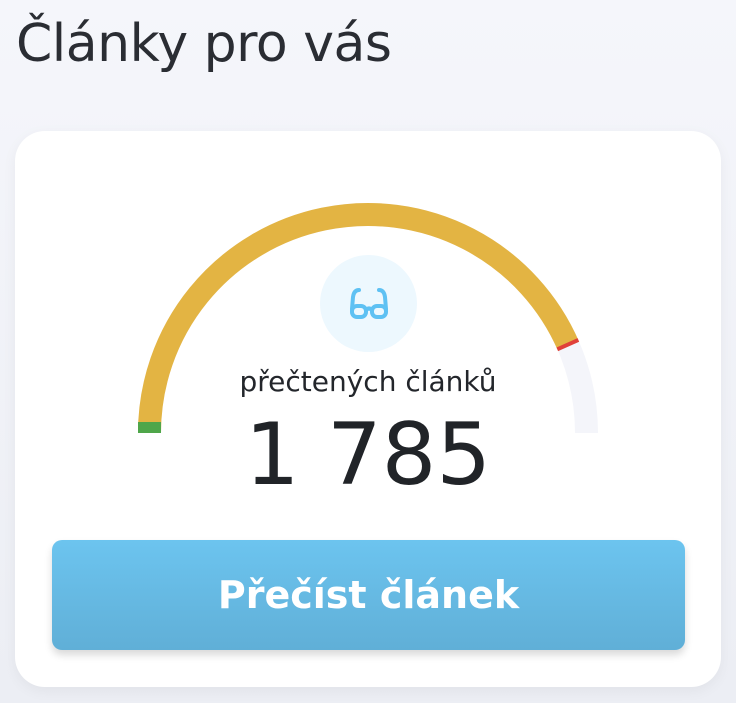 The image size is (736, 703). I want to click on read-count: 1 785, so click(368, 455).